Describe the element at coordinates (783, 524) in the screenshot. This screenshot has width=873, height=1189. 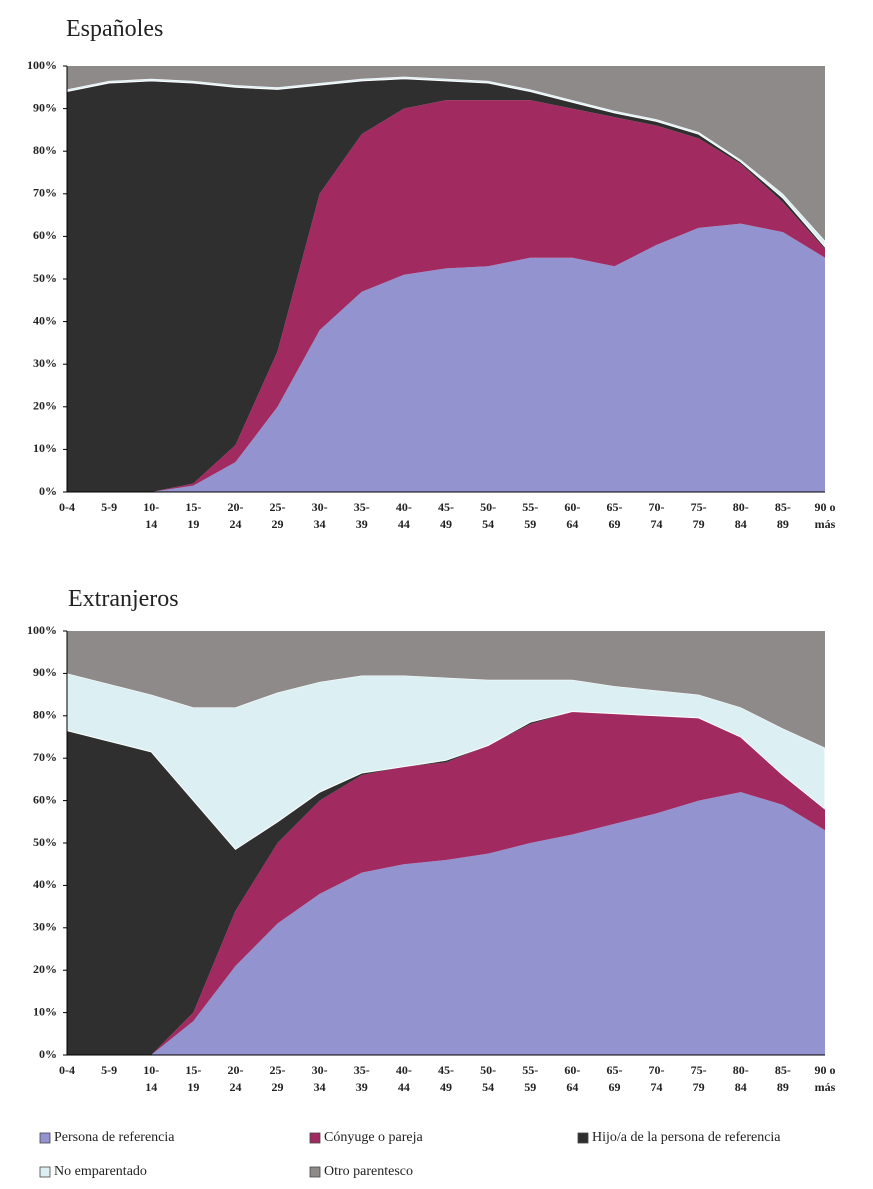
I see `label-line: 89` at that location.